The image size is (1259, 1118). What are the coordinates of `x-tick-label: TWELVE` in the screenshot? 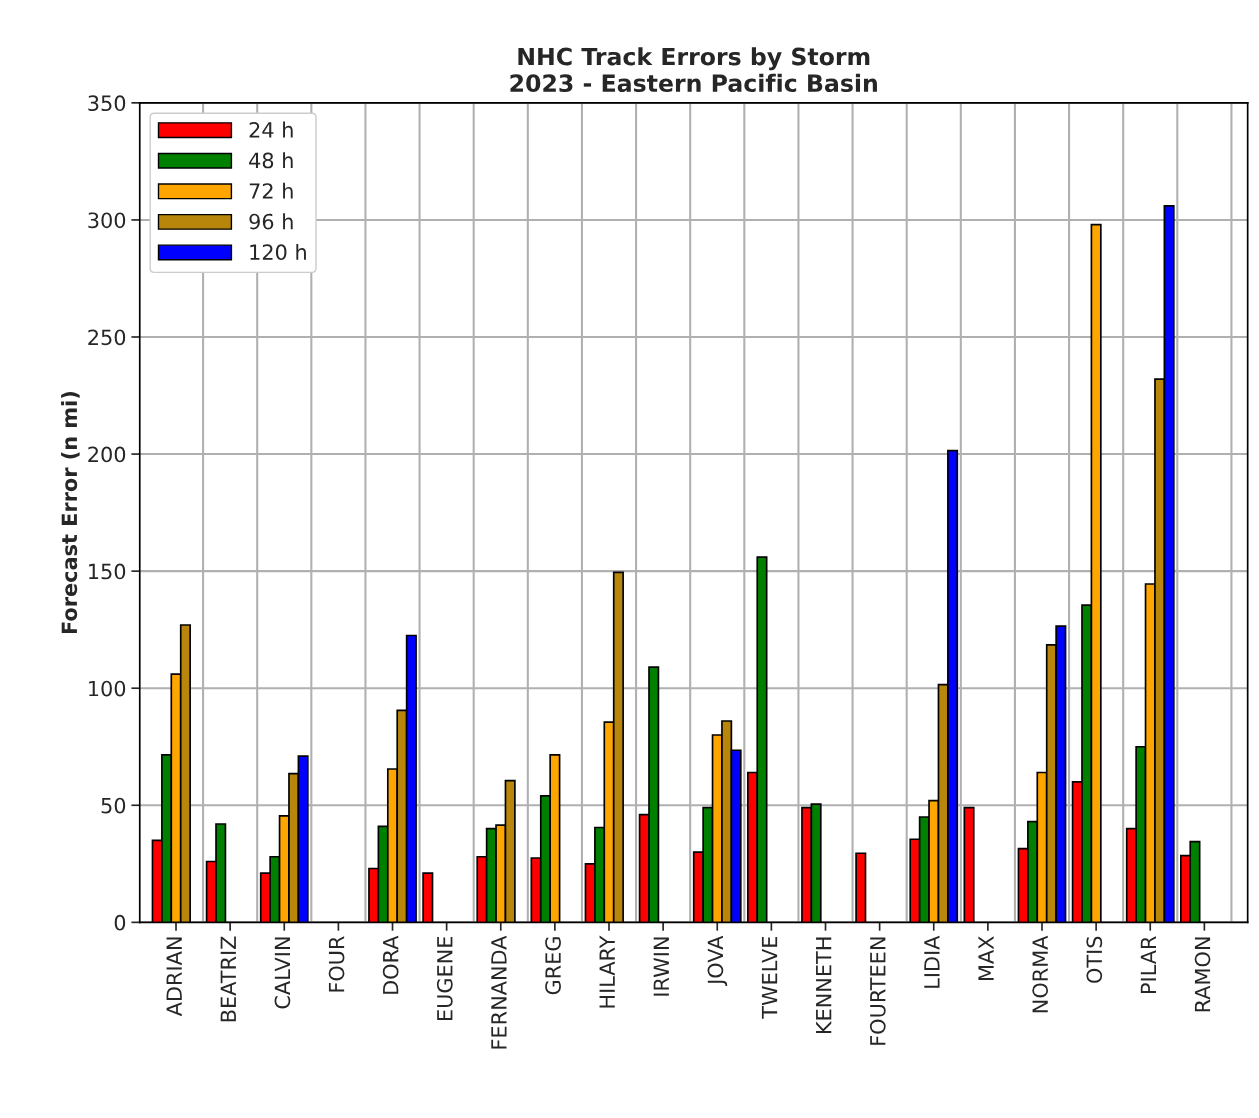 It's located at (769, 977).